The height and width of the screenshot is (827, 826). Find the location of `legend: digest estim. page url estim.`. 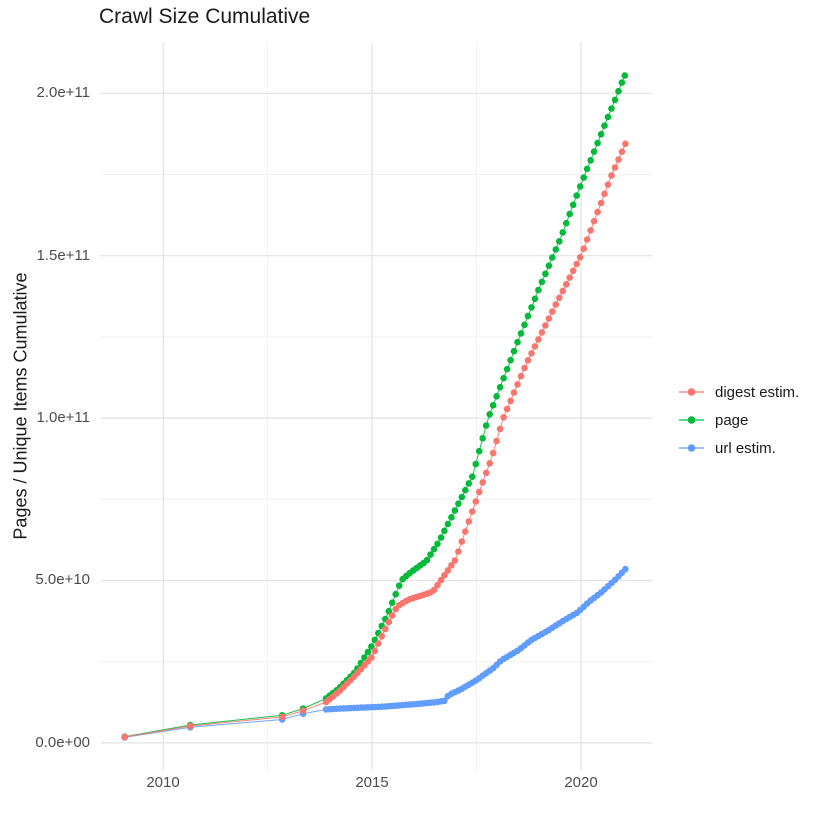

legend: digest estim. page url estim. is located at coordinates (738, 420).